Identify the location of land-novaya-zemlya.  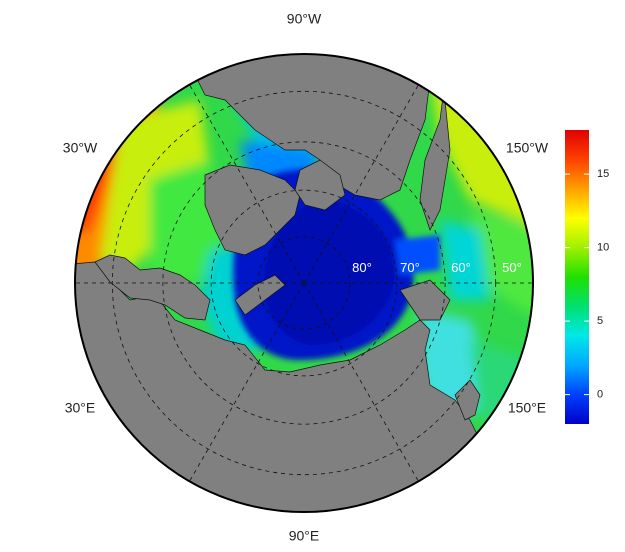
(260, 295).